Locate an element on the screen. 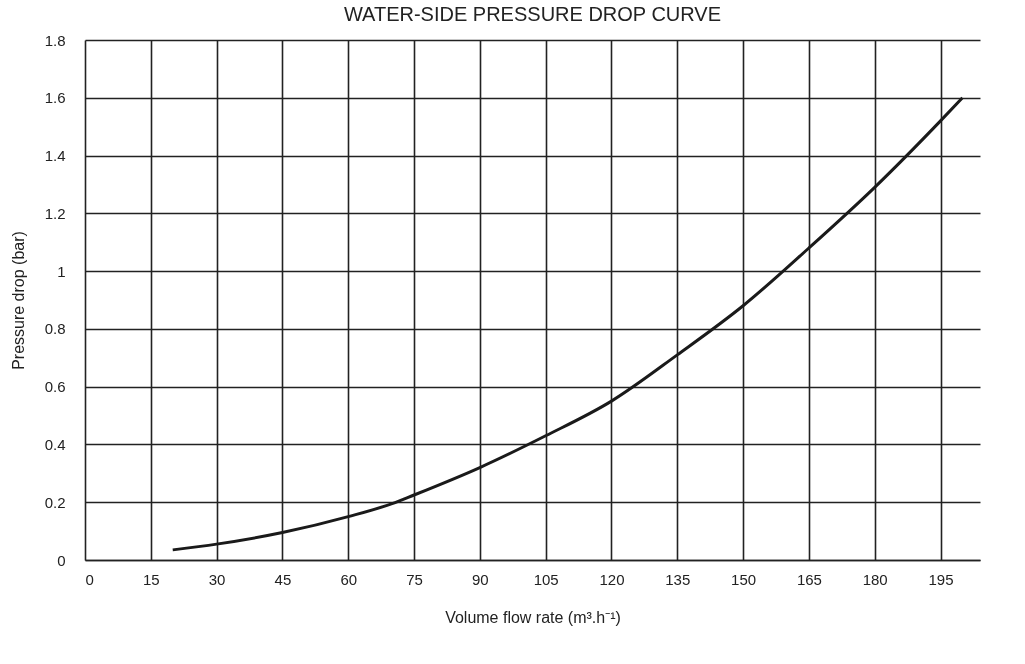 The height and width of the screenshot is (664, 1025). x-tick-label: 90 is located at coordinates (480, 579).